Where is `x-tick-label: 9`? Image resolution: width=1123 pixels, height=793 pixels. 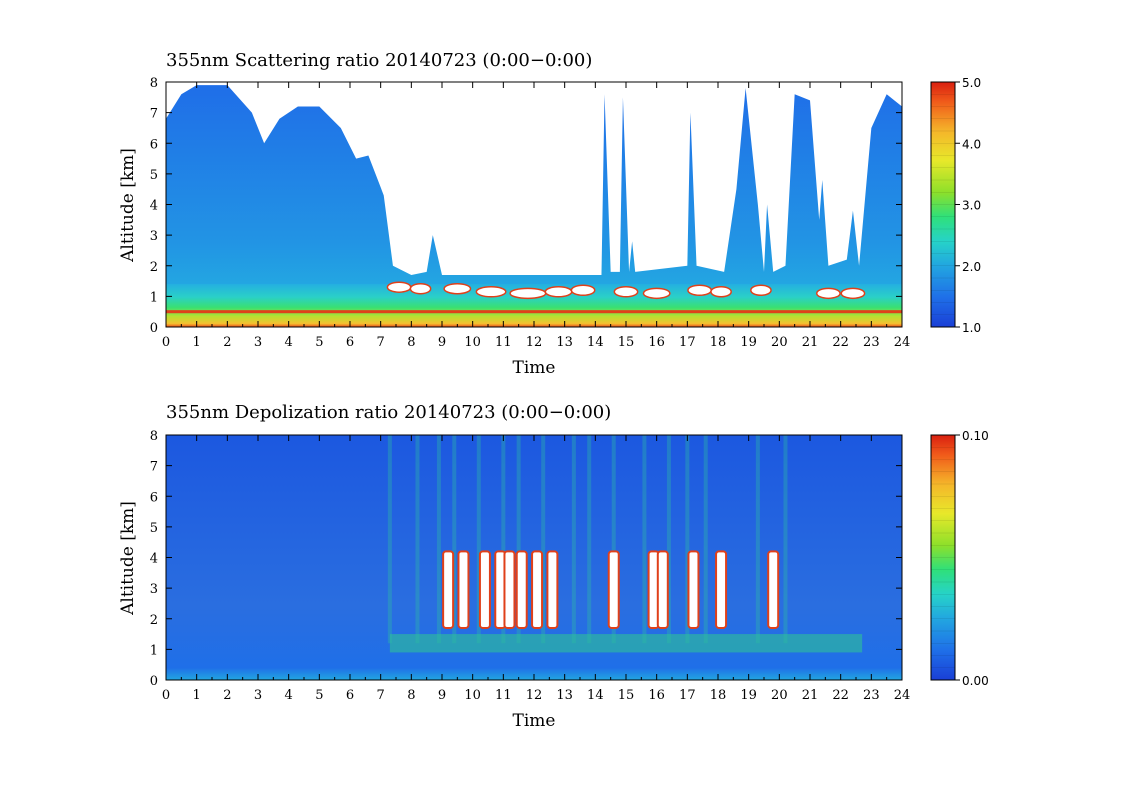 x-tick-label: 9 is located at coordinates (442, 695).